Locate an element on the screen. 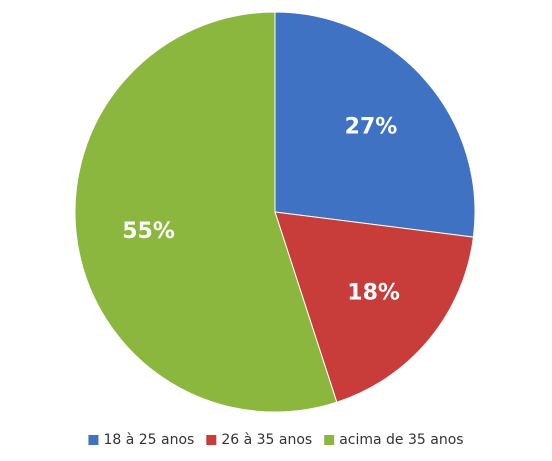 The image size is (552, 461). slice-label: 27% is located at coordinates (371, 126).